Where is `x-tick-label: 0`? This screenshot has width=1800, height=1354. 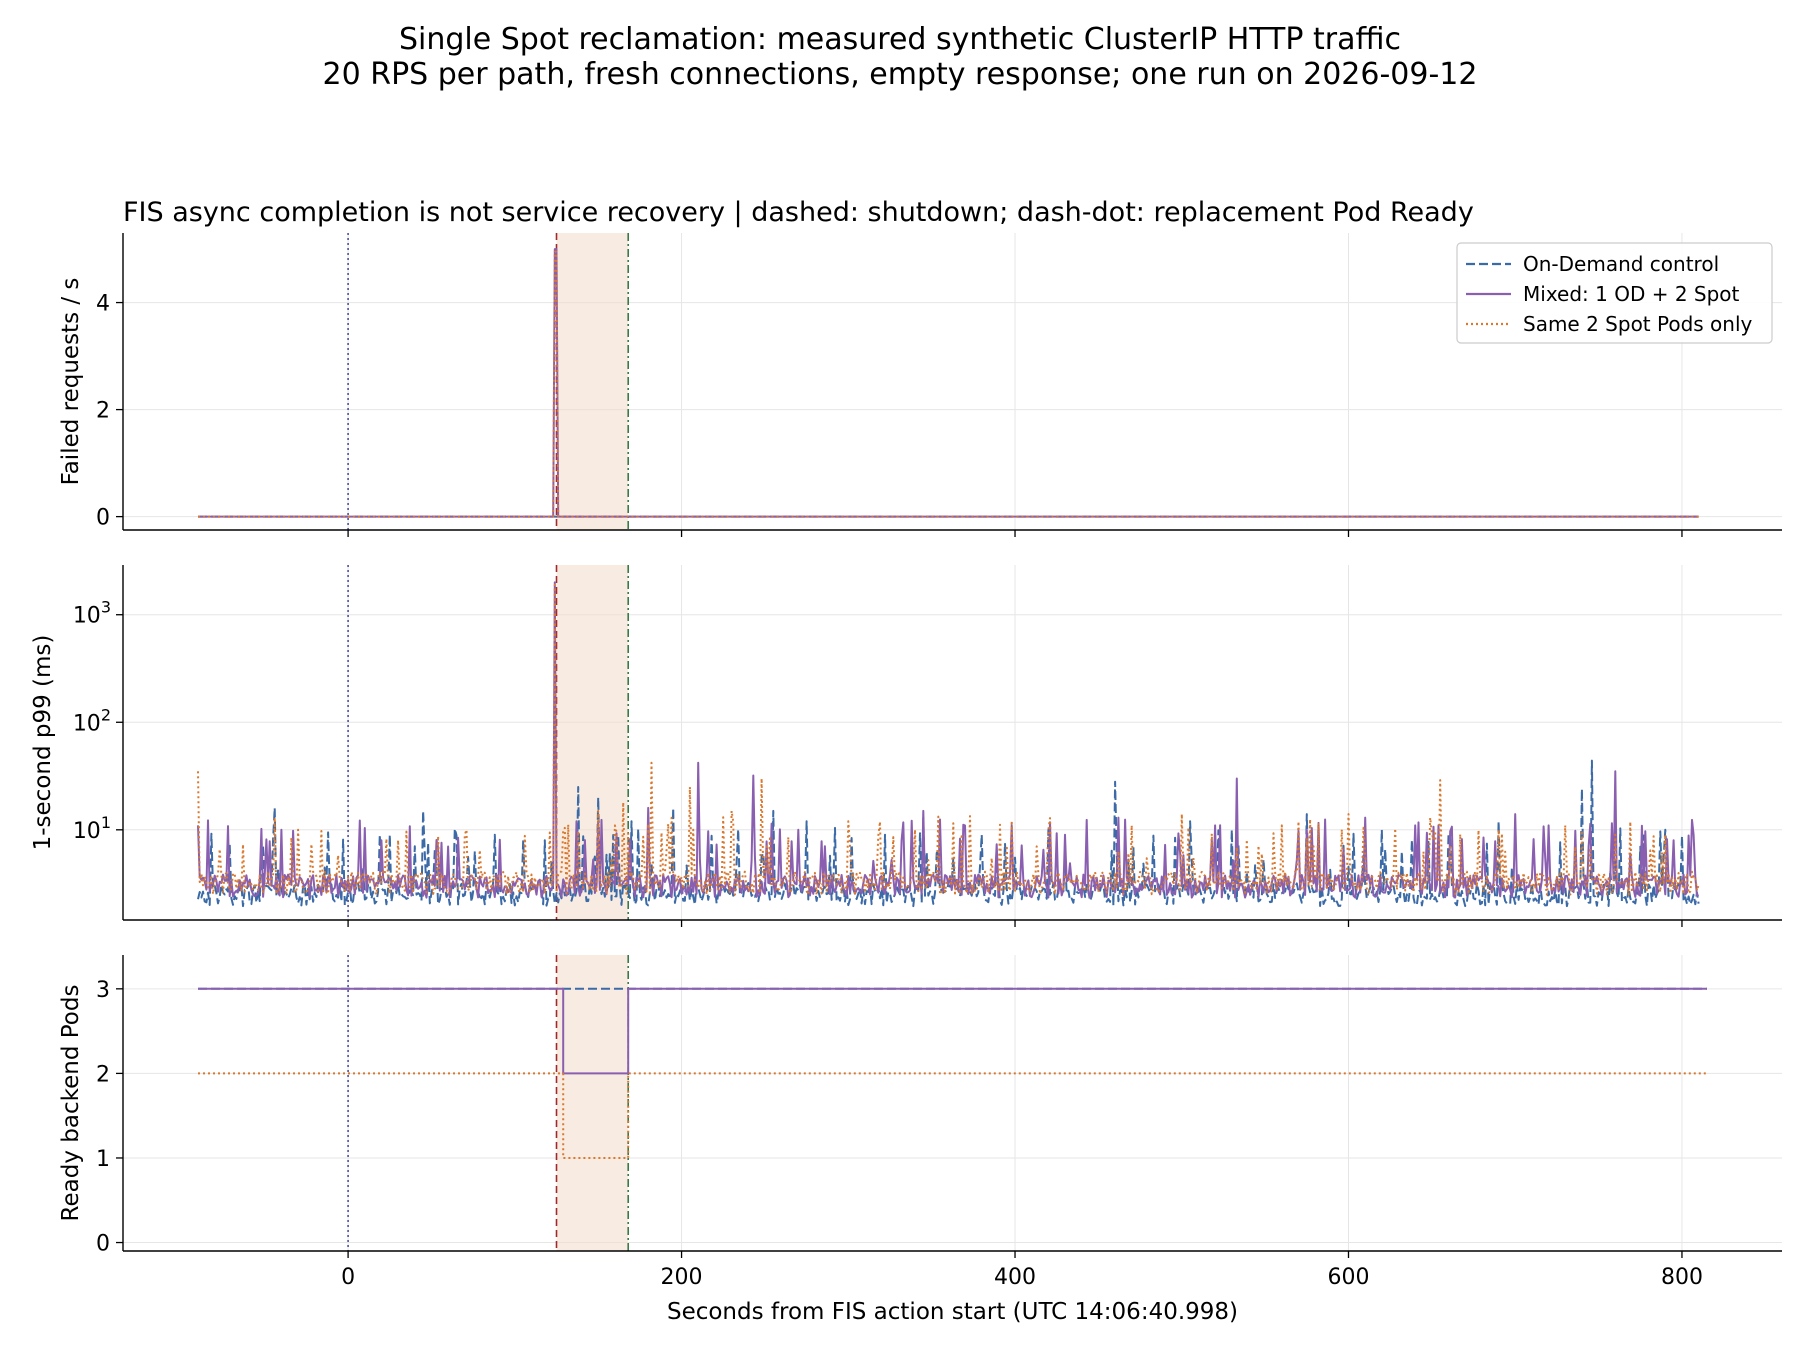 x-tick-label: 0 is located at coordinates (348, 1277).